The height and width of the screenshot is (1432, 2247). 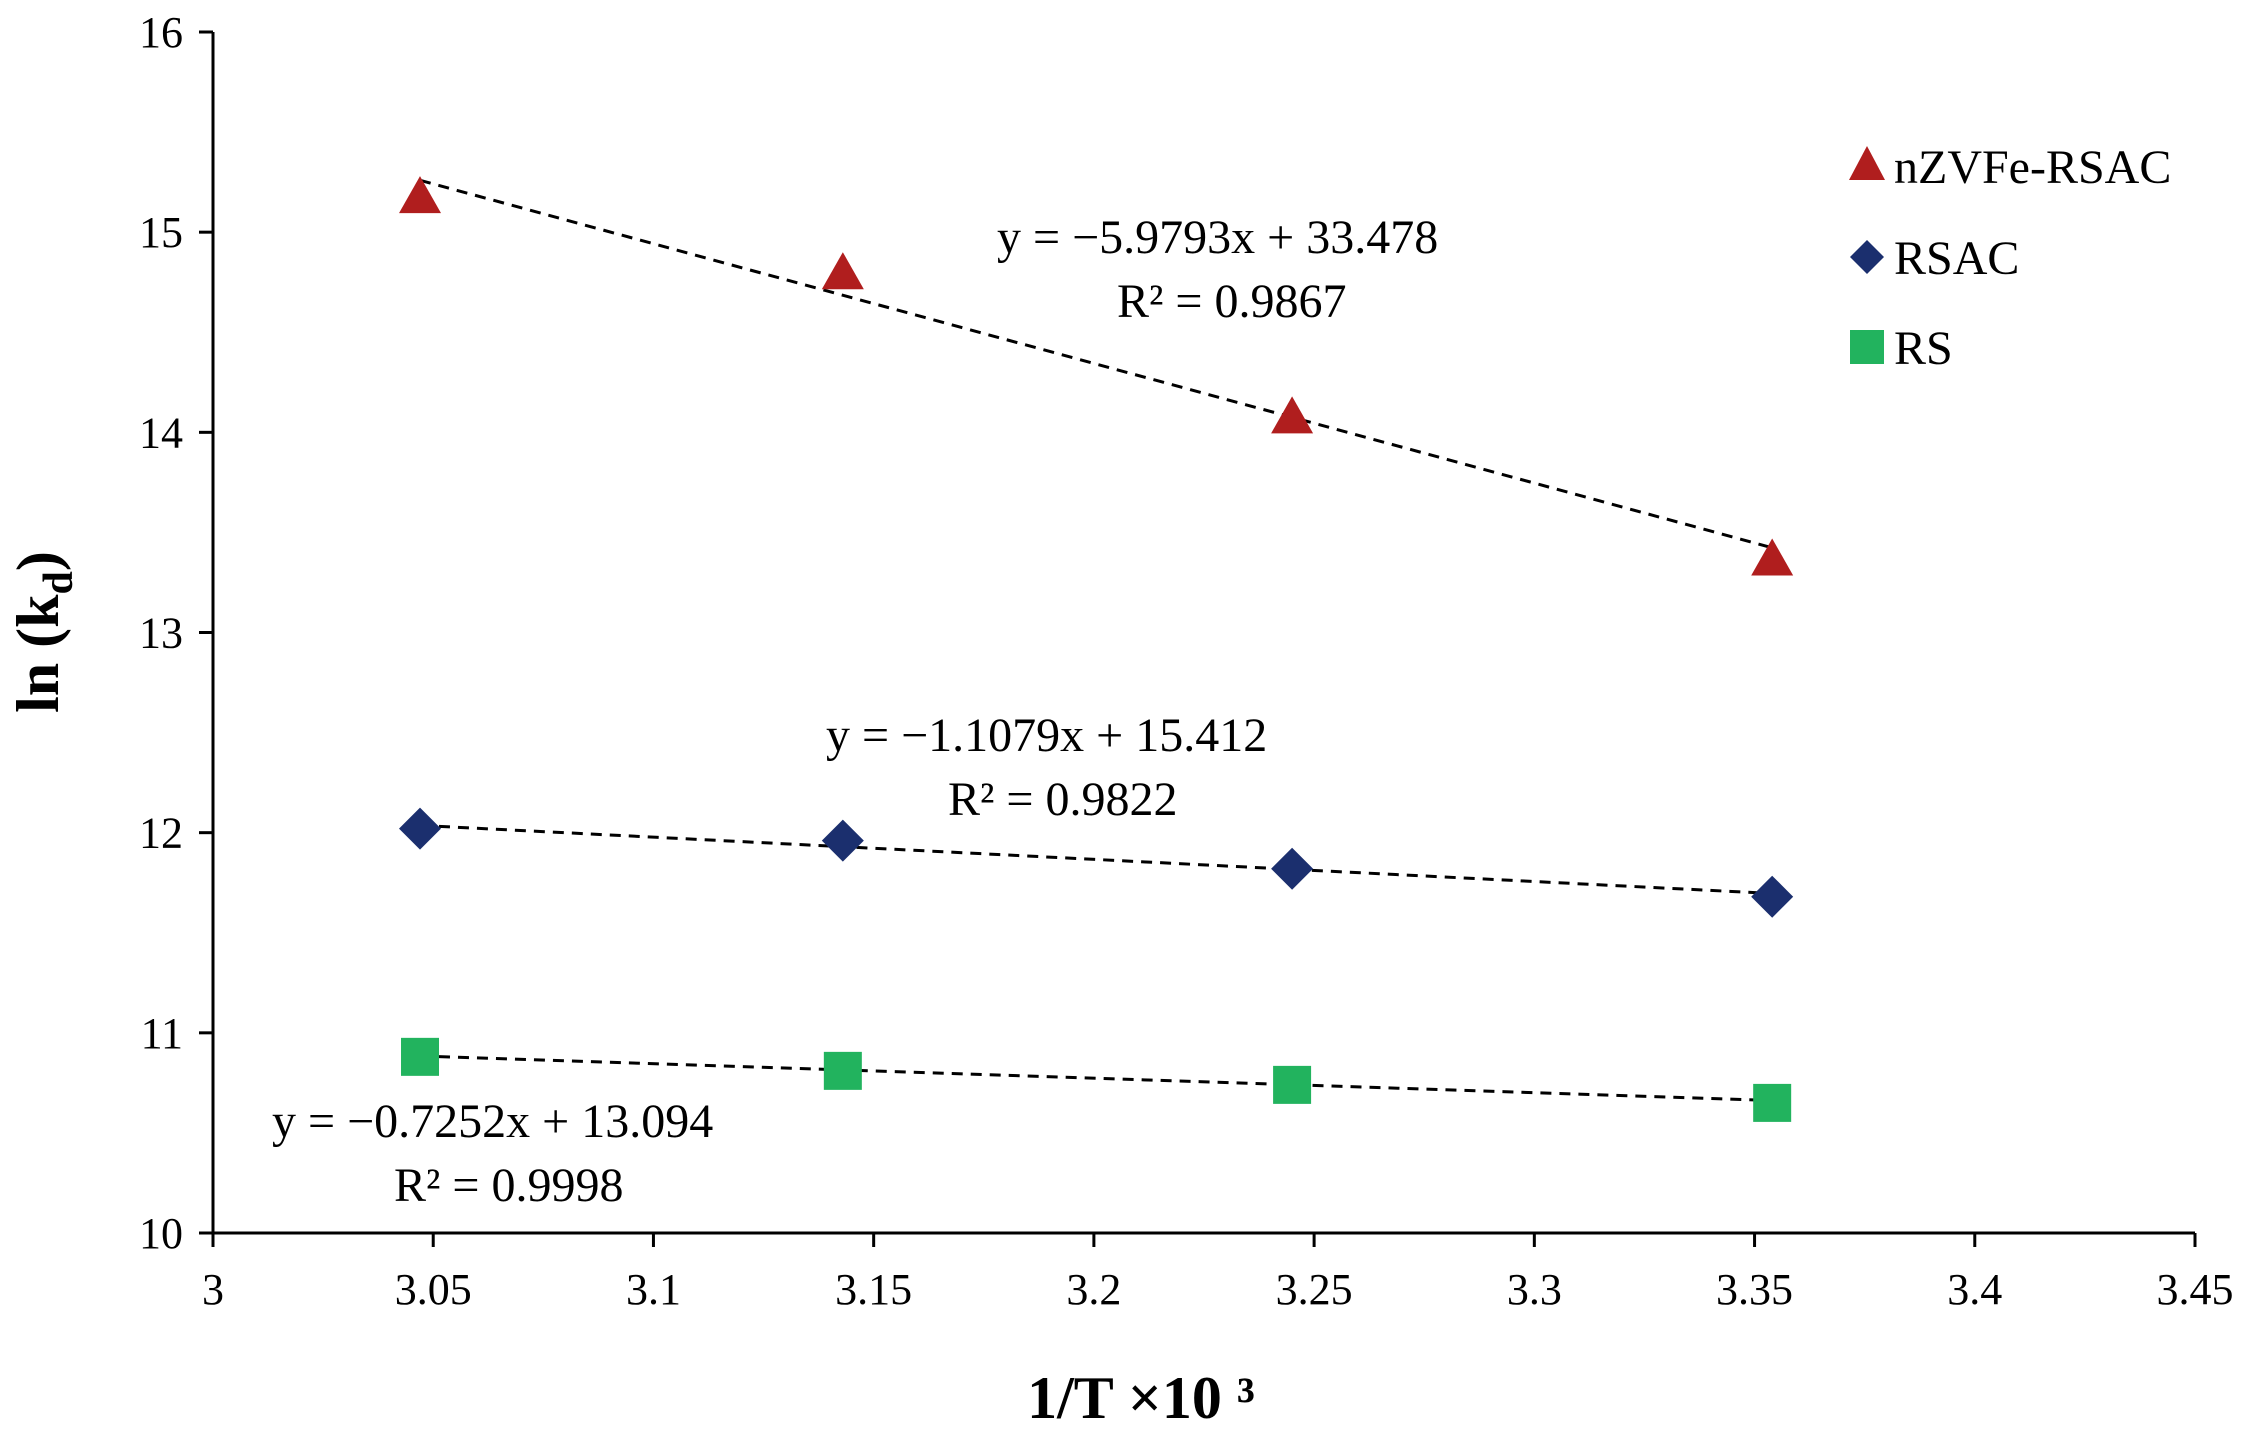 I want to click on legend-square-icon, so click(x=1867, y=347).